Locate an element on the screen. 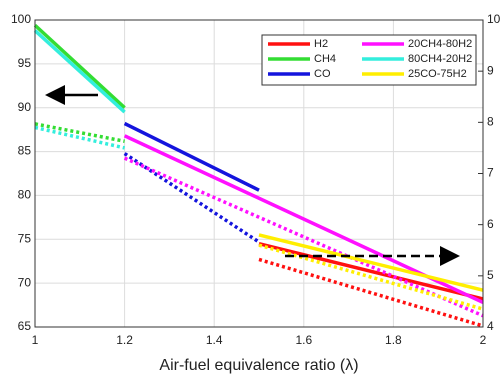 Image resolution: width=500 pixels, height=383 pixels. y-tick-label: 70 is located at coordinates (25, 282).